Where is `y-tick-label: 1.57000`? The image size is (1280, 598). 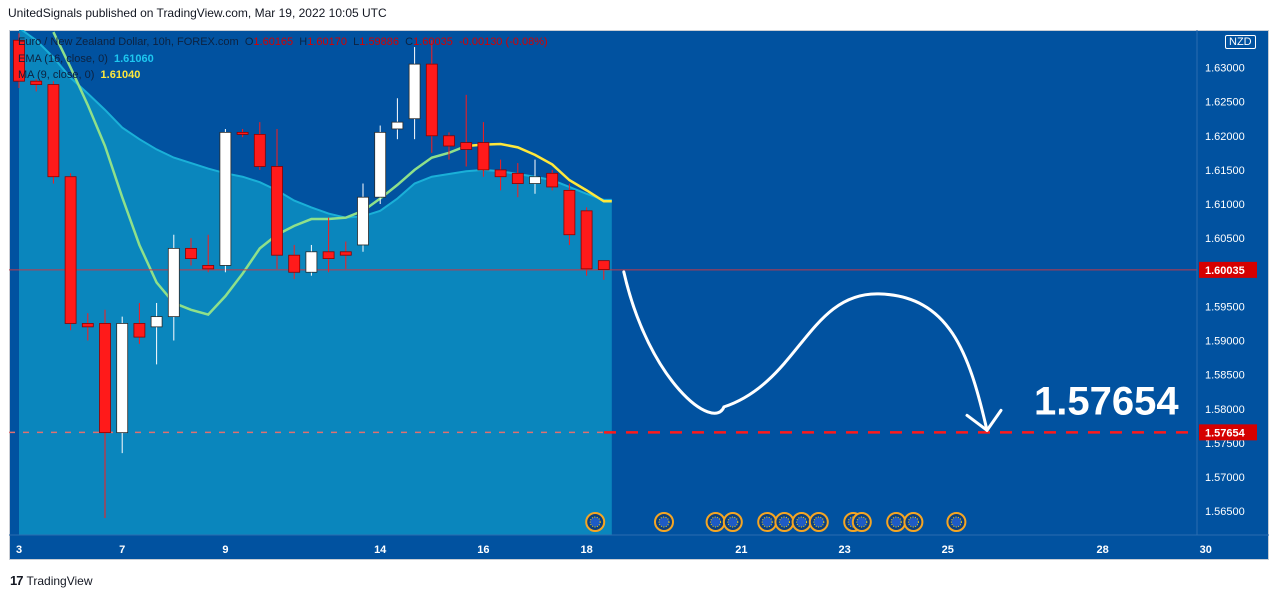
y-tick-label: 1.57000 is located at coordinates (1225, 478).